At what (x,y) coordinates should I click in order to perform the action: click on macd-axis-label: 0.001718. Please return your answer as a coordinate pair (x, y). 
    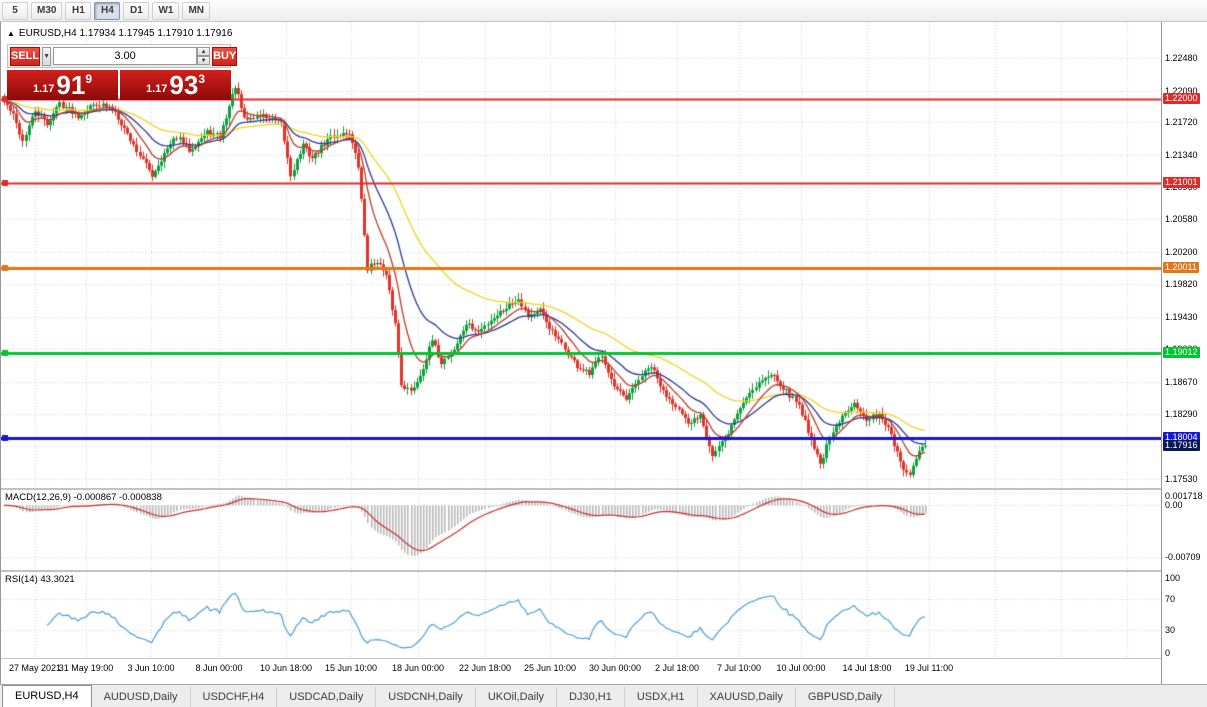
    Looking at the image, I should click on (1184, 496).